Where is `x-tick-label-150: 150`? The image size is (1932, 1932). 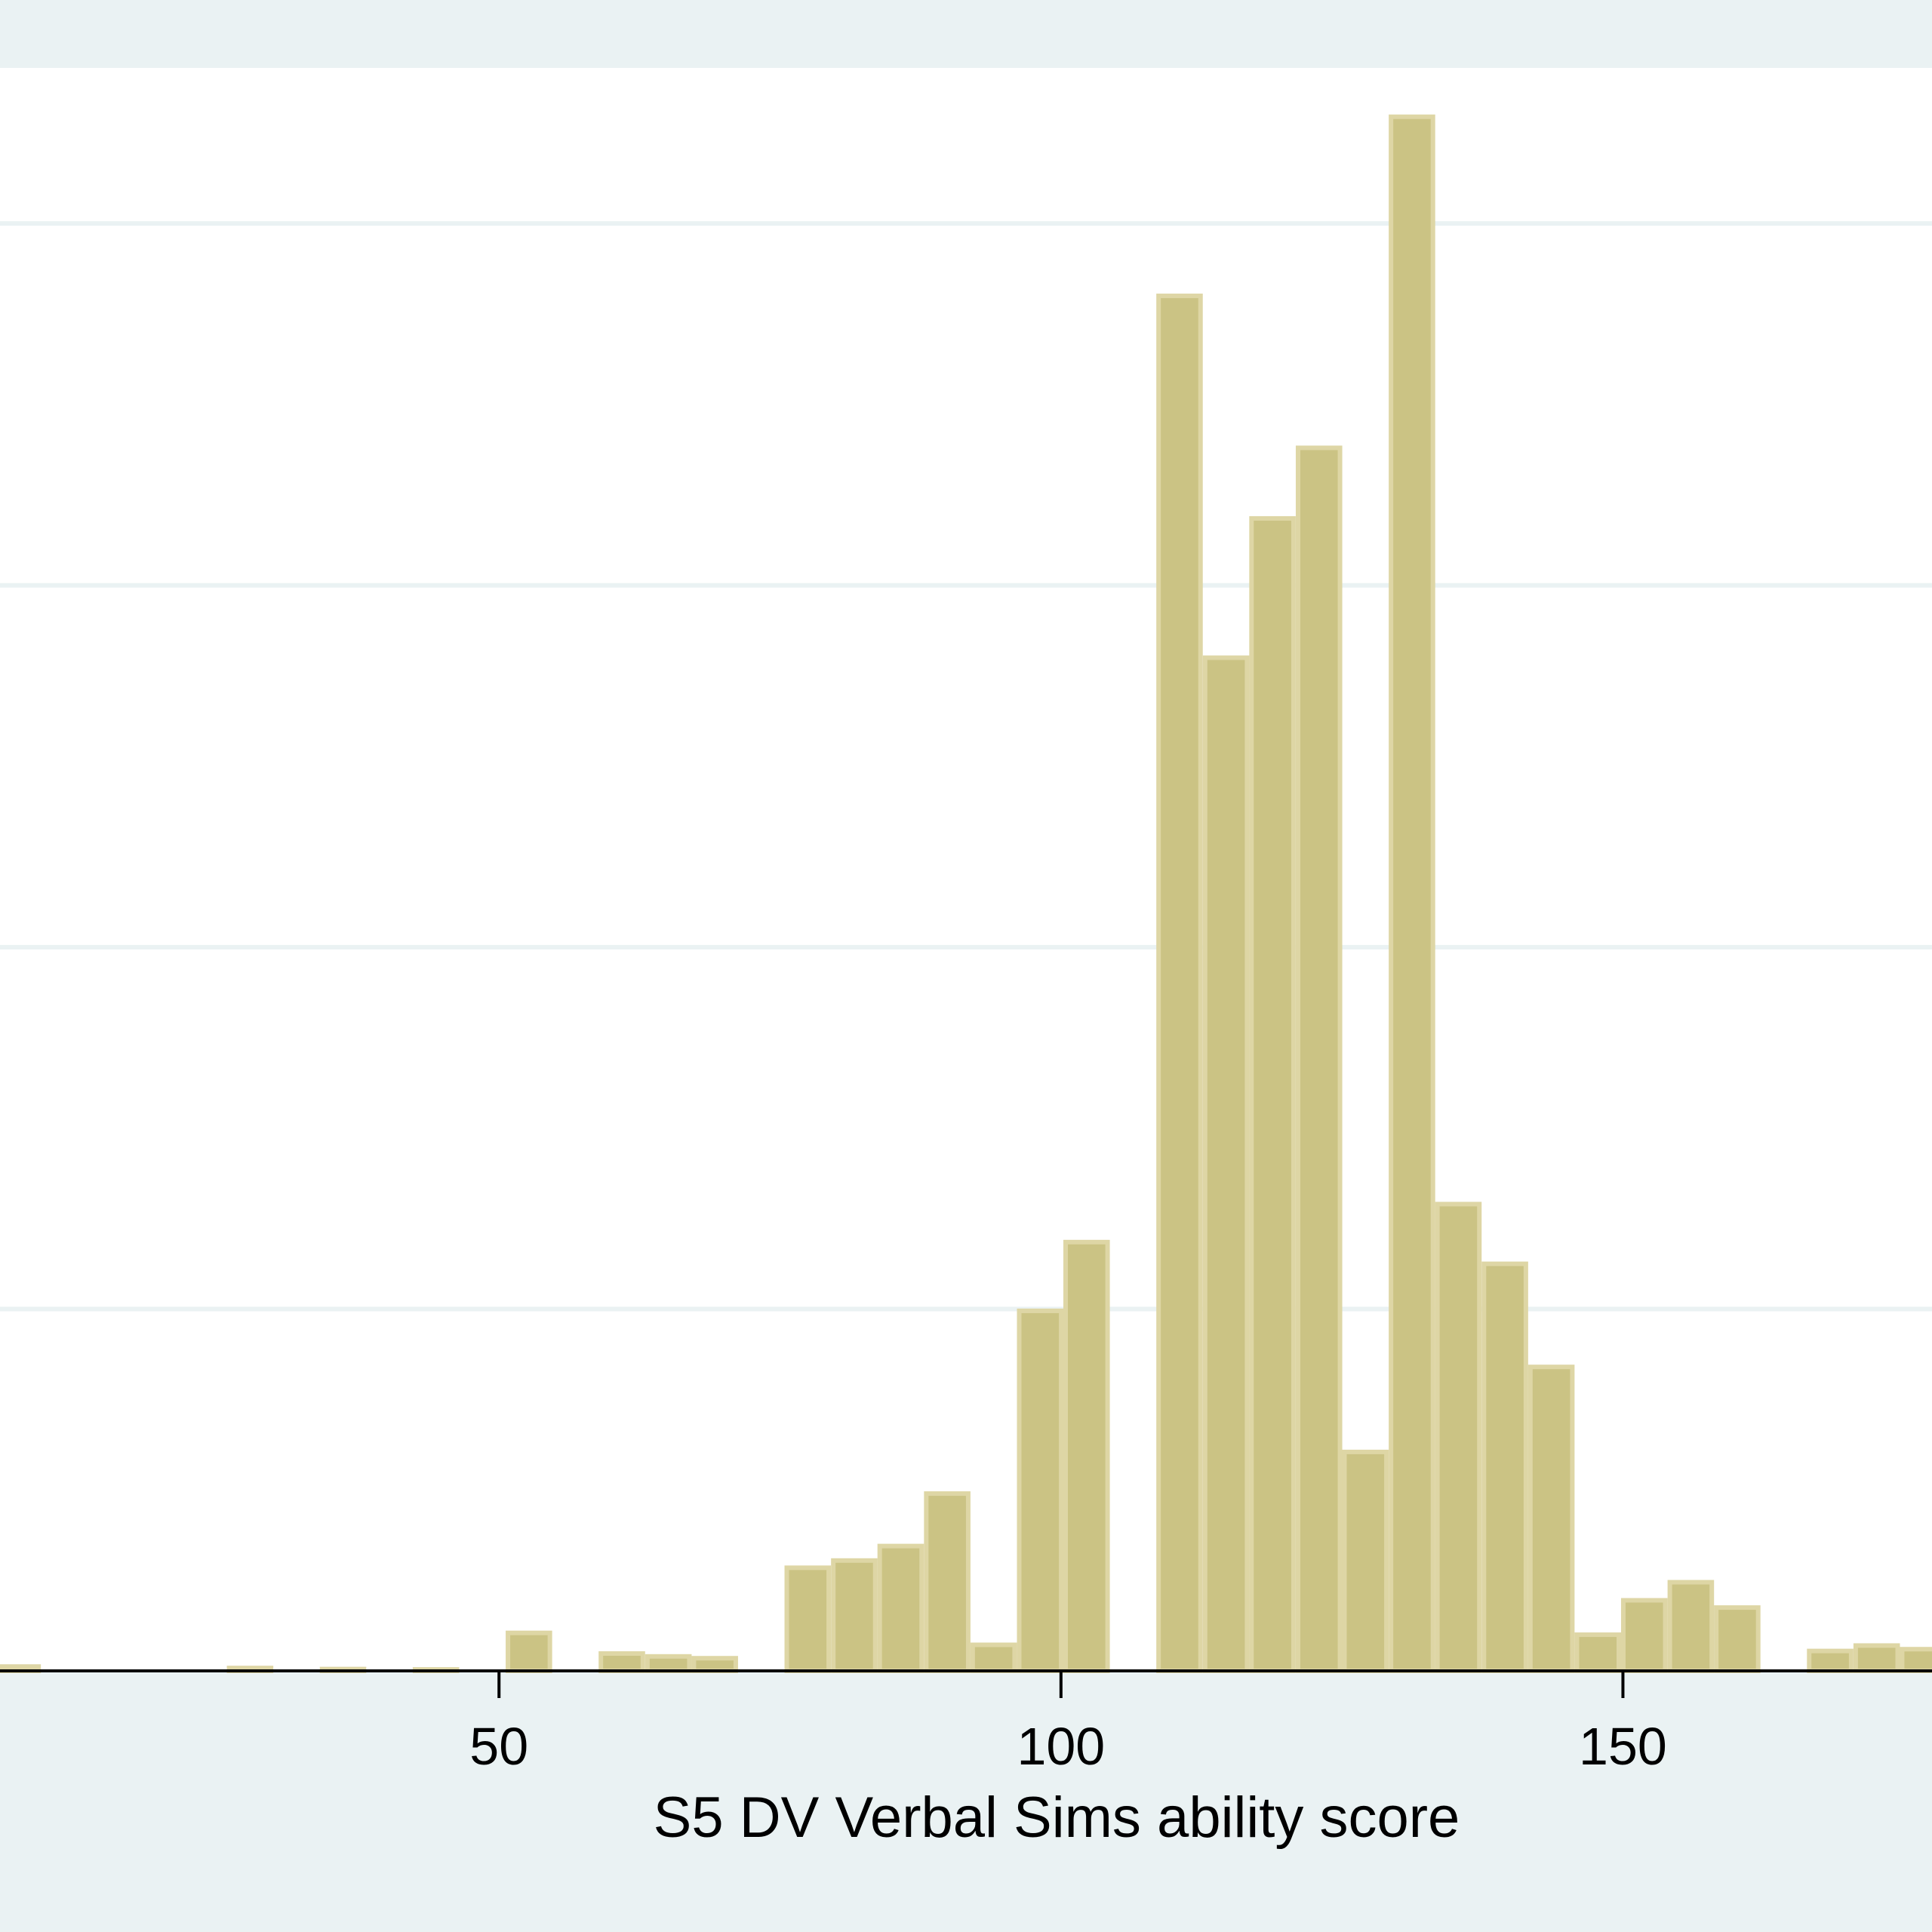
x-tick-label-150: 150 is located at coordinates (1623, 1746).